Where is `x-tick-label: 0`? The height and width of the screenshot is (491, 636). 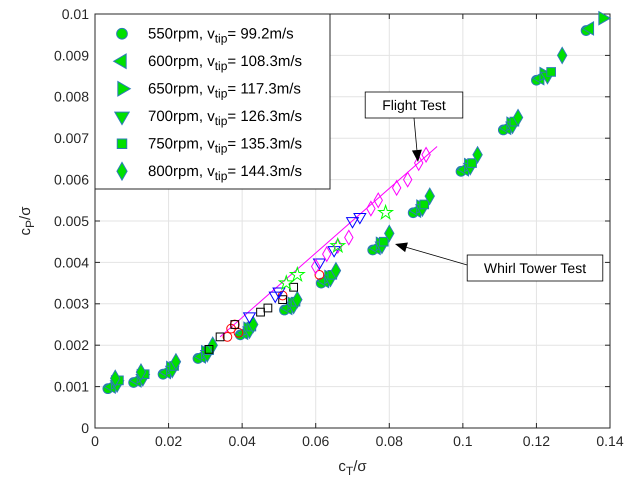 x-tick-label: 0 is located at coordinates (95, 441).